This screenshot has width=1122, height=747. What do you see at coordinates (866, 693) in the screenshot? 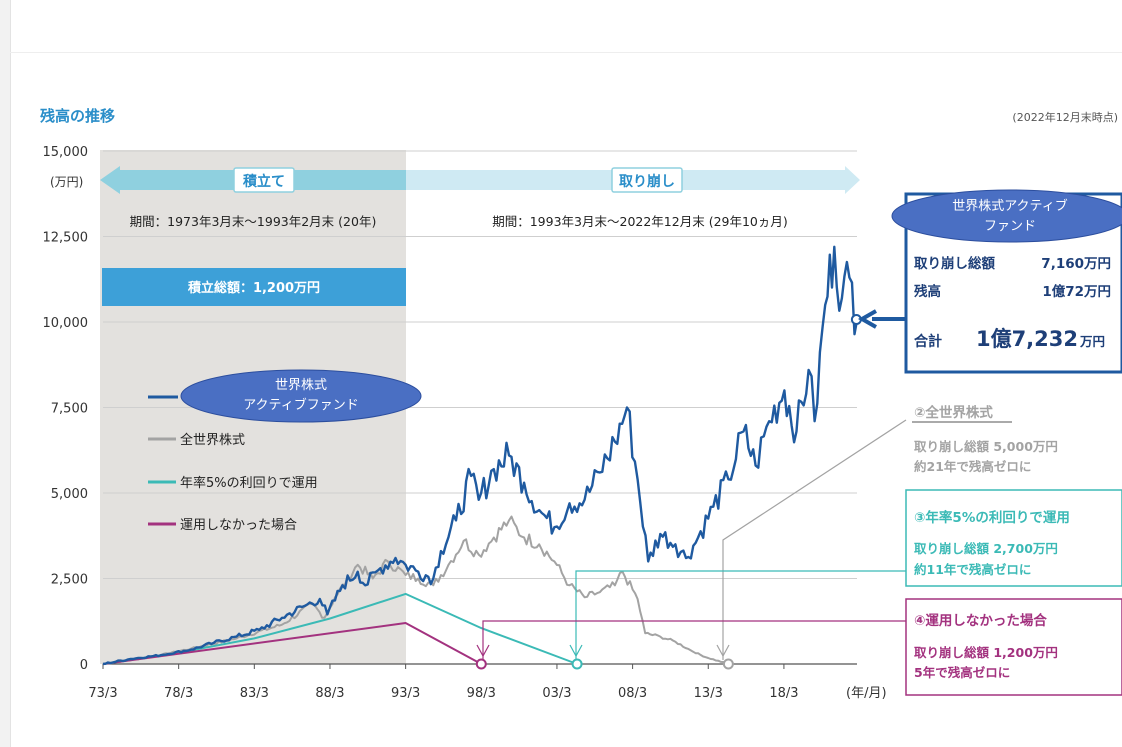
I see `x-axis-unit: (年/月)` at bounding box center [866, 693].